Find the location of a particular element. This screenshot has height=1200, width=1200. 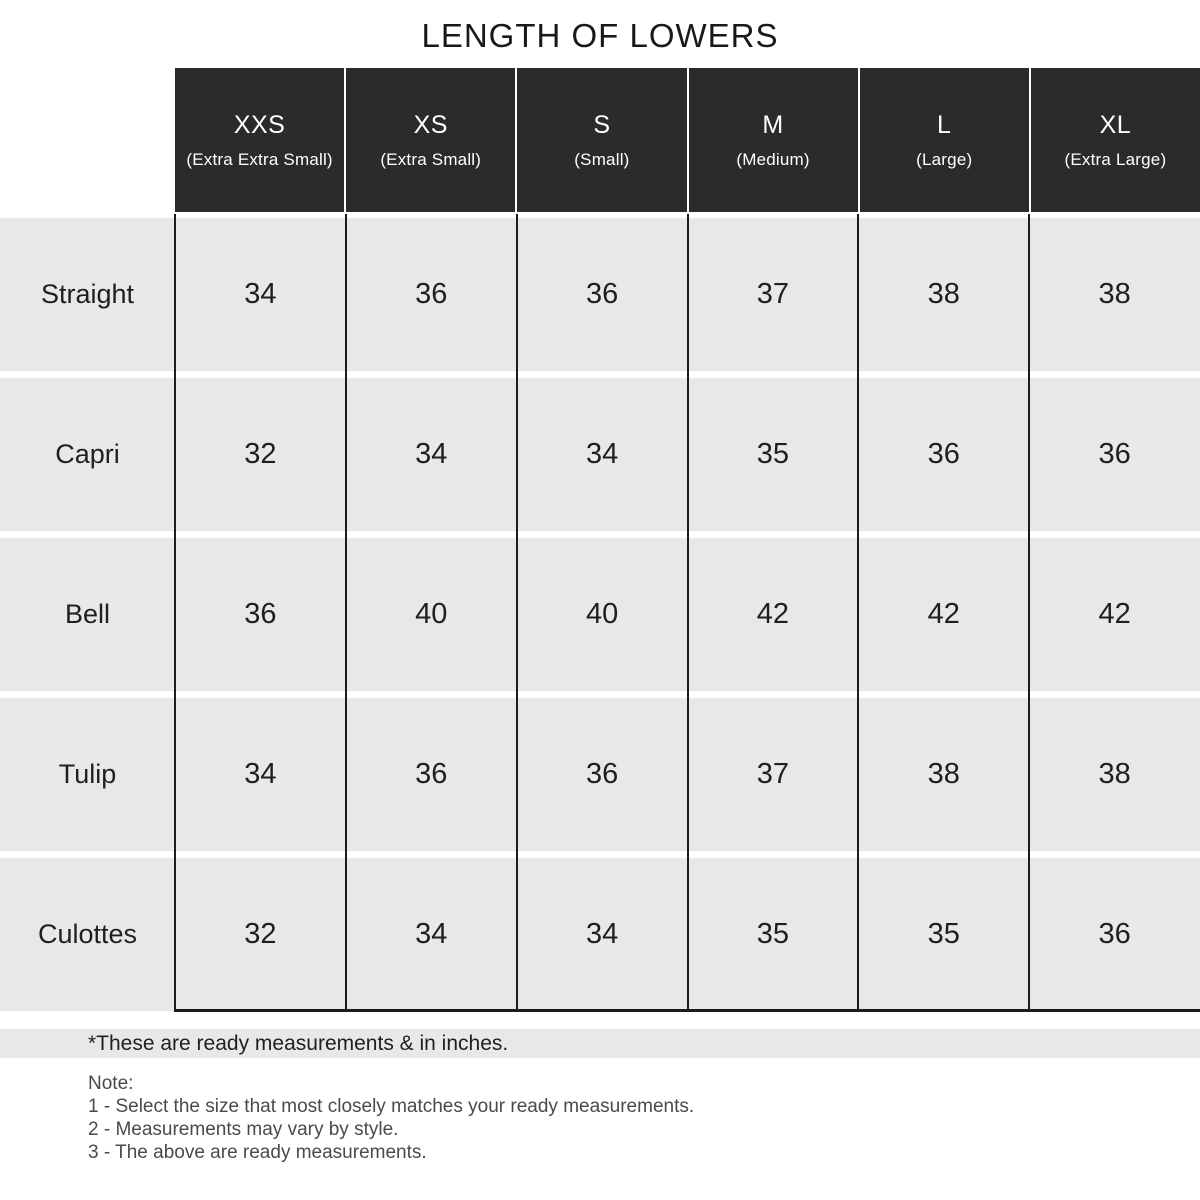

table-row-straight: Straight 34 36 36 37 38 38 is located at coordinates (600, 294).